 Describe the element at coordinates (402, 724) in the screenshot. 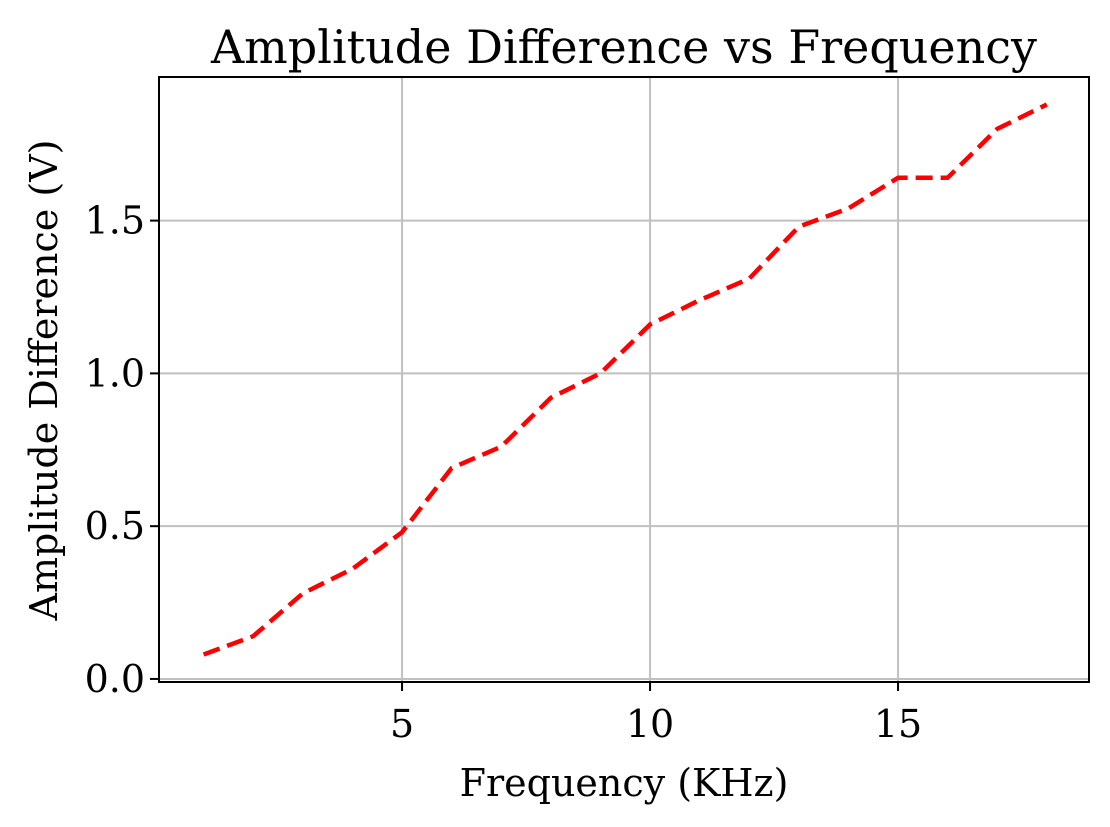

I see `x-tick-label: 5` at that location.